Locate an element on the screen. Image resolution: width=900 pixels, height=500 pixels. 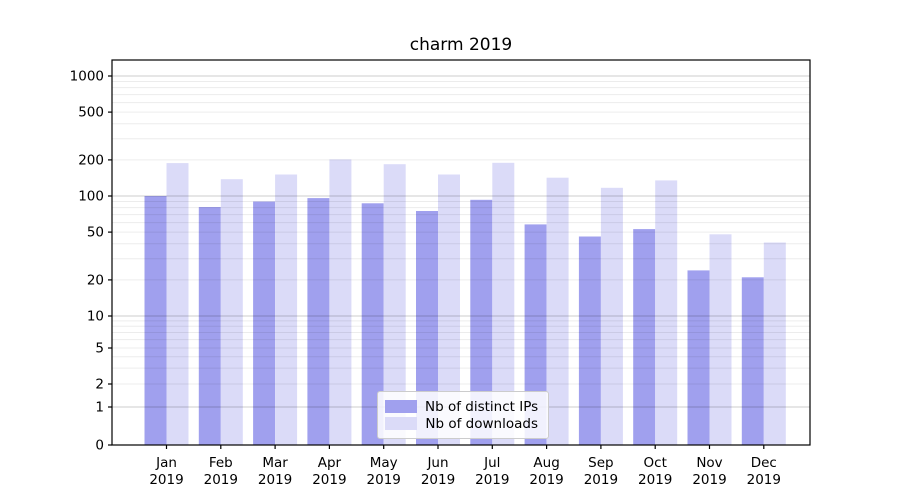
bar-distinct-ips-jun is located at coordinates (427, 328).